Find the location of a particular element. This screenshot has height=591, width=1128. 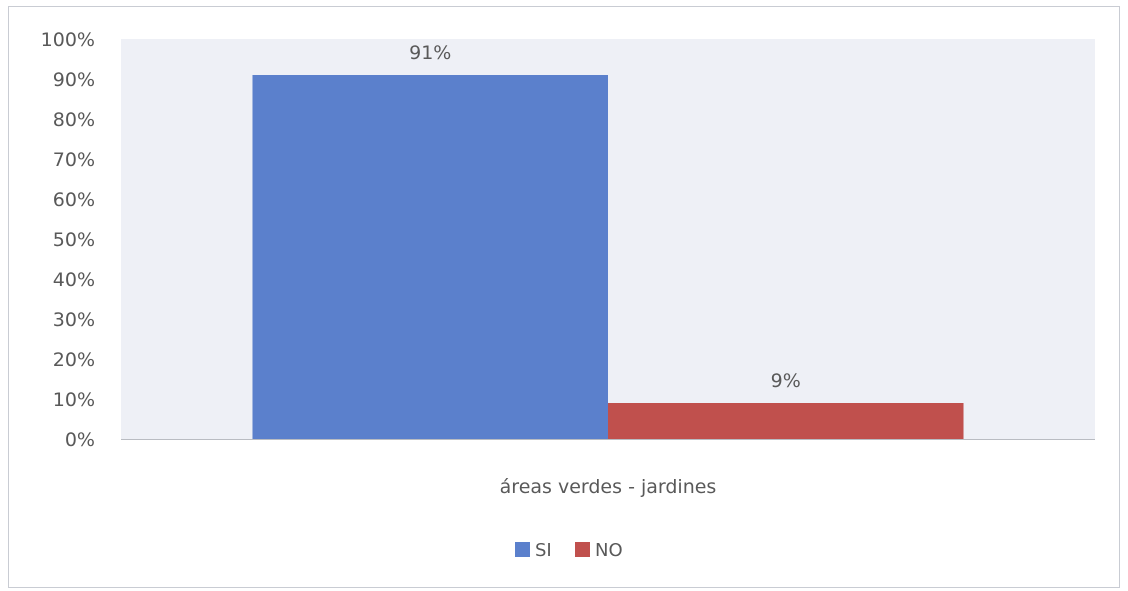

y-tick-label: 30% is located at coordinates (74, 320).